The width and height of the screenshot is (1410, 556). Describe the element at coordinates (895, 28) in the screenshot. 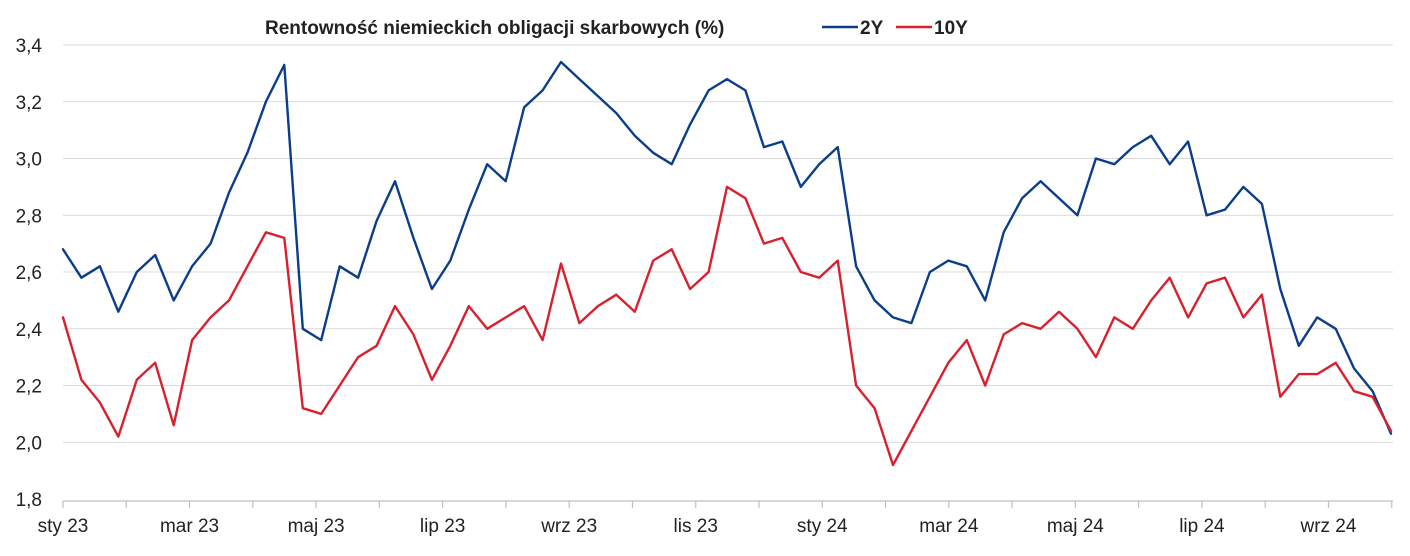

I see `legend: 2Y 10Y` at that location.